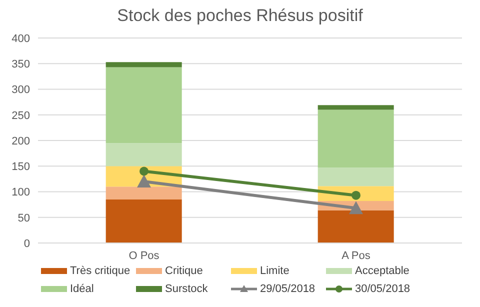 This screenshot has width=480, height=307. What do you see at coordinates (21, 116) in the screenshot?
I see `y-tick-label: 250` at bounding box center [21, 116].